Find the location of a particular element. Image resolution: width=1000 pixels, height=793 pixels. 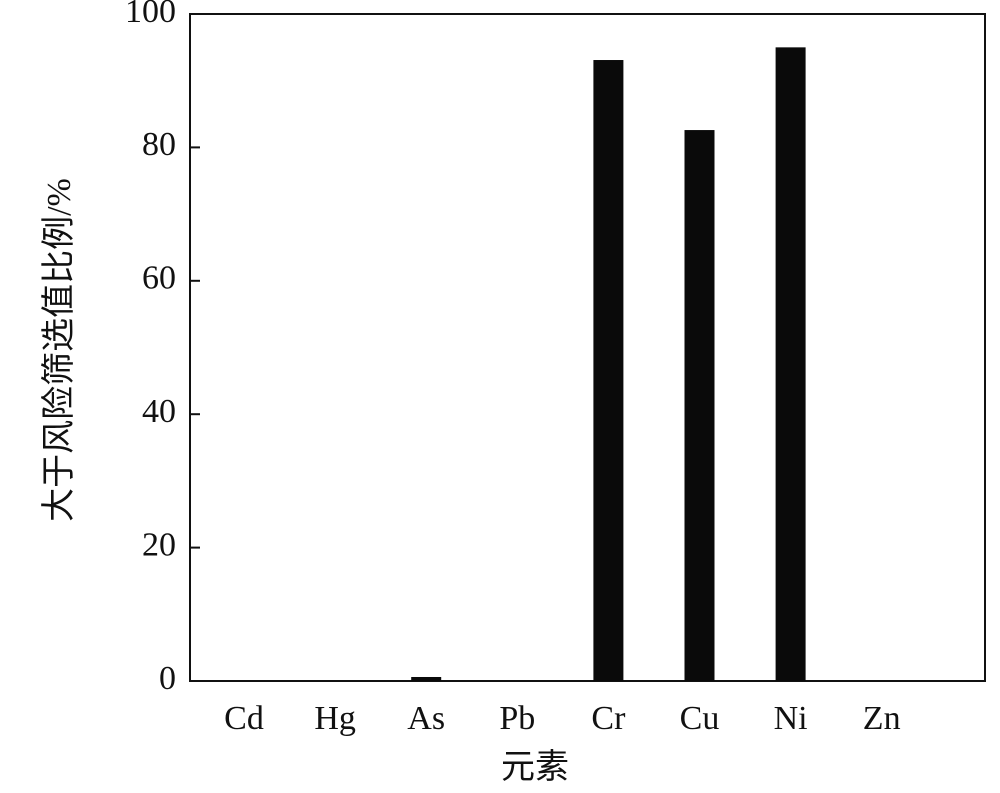

x-axis-label: 元素 is located at coordinates (535, 767).